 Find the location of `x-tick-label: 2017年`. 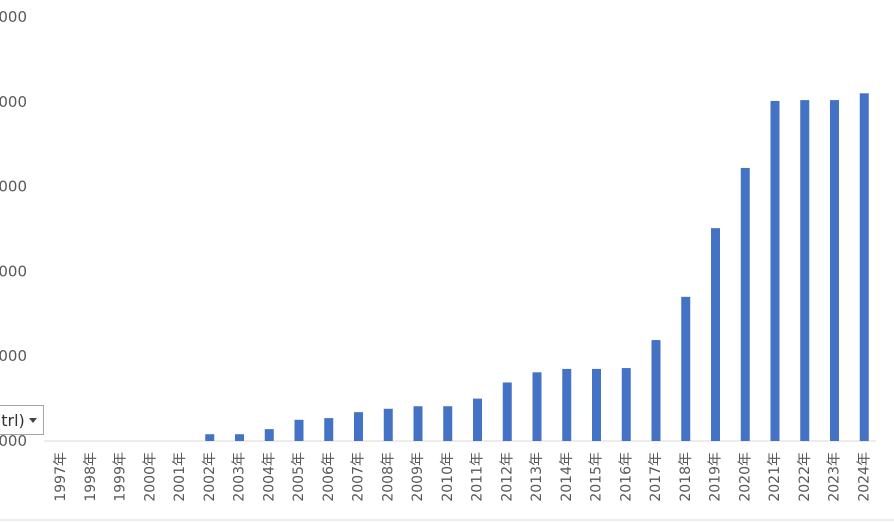

x-tick-label: 2017年 is located at coordinates (656, 477).